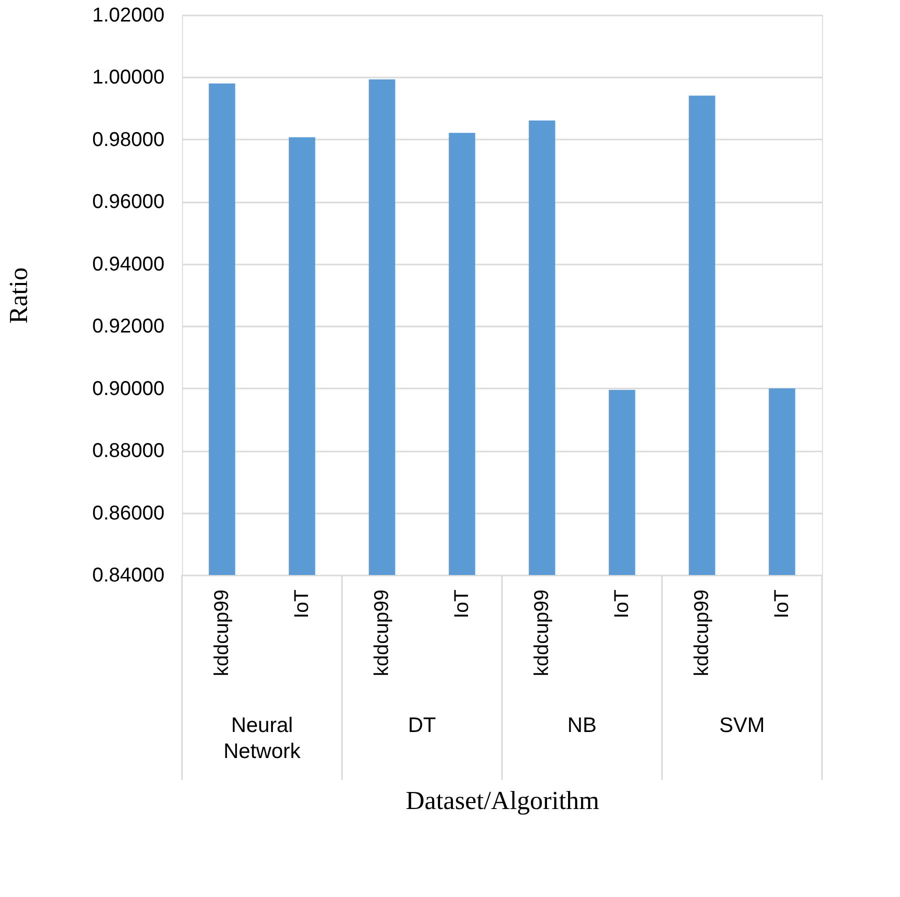 Image resolution: width=900 pixels, height=897 pixels. What do you see at coordinates (128, 327) in the screenshot?
I see `y-tick-label: 0.92000` at bounding box center [128, 327].